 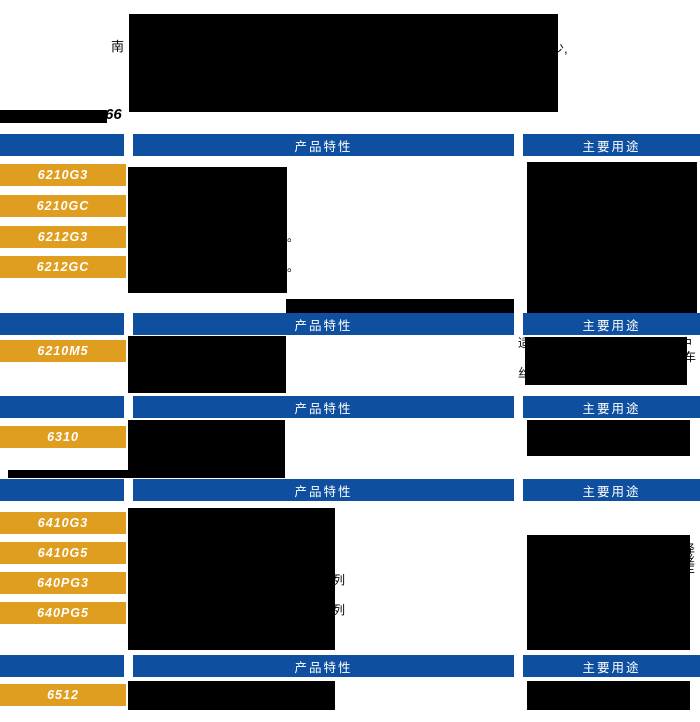 What do you see at coordinates (63, 553) in the screenshot?
I see `product-code-cell: 6410G5` at bounding box center [63, 553].